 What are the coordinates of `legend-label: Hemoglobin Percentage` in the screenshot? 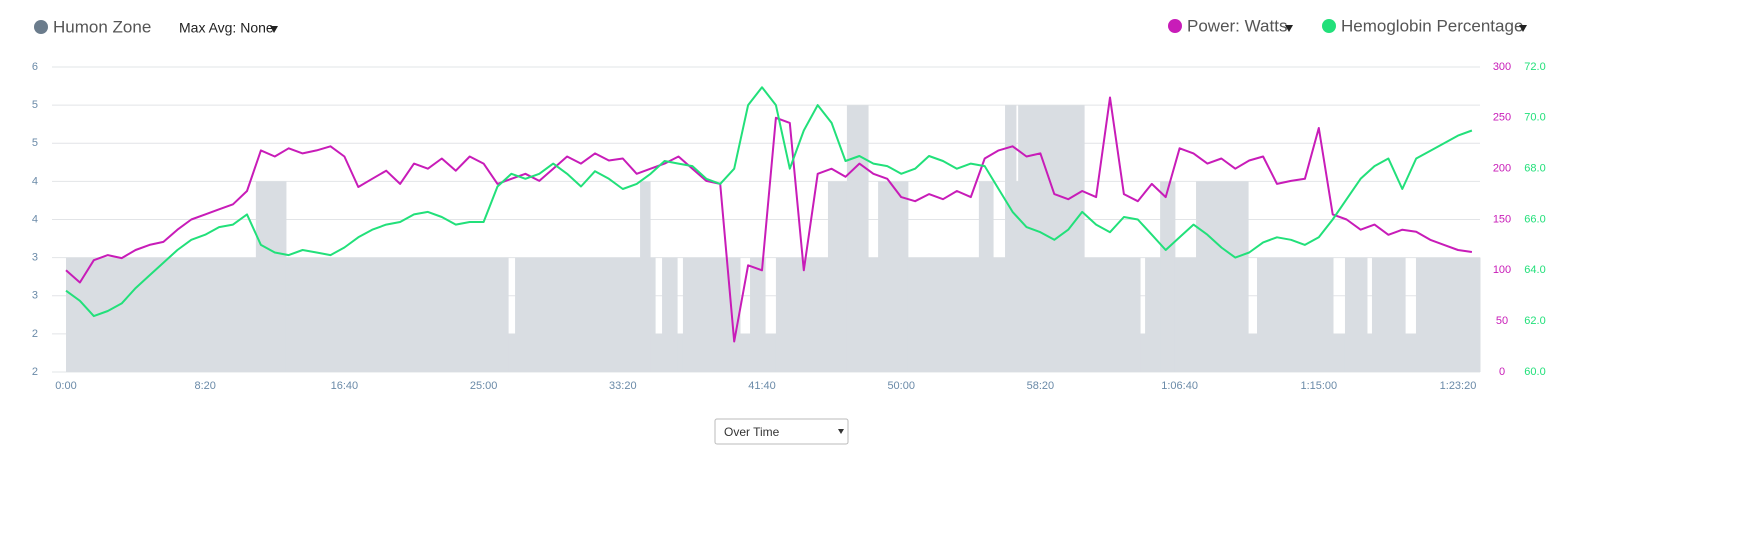 It's located at (1432, 25).